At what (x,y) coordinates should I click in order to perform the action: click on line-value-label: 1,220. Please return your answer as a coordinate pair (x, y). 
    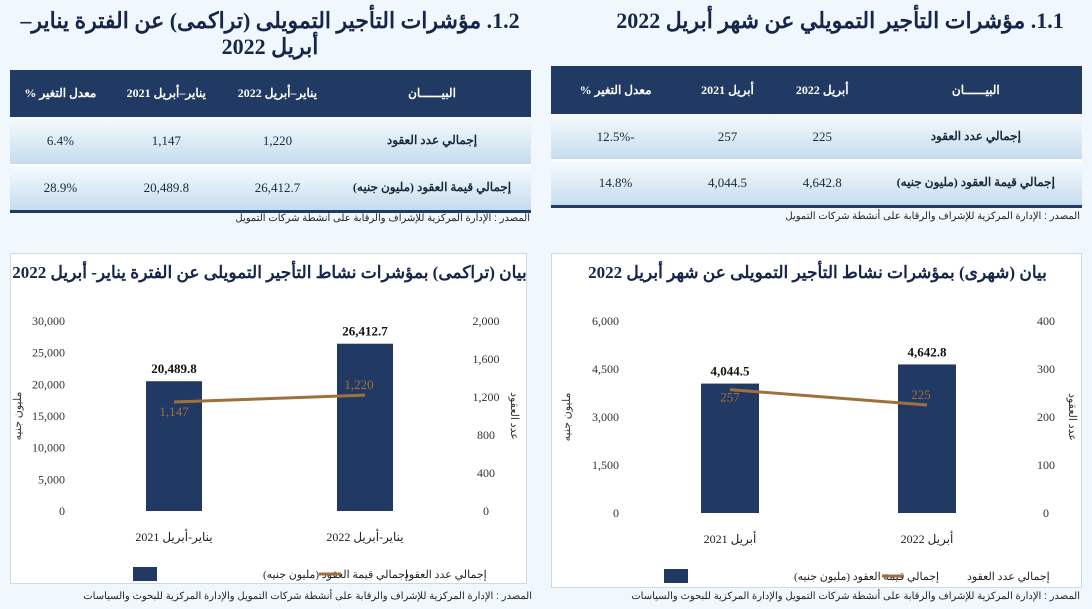
    Looking at the image, I should click on (358, 384).